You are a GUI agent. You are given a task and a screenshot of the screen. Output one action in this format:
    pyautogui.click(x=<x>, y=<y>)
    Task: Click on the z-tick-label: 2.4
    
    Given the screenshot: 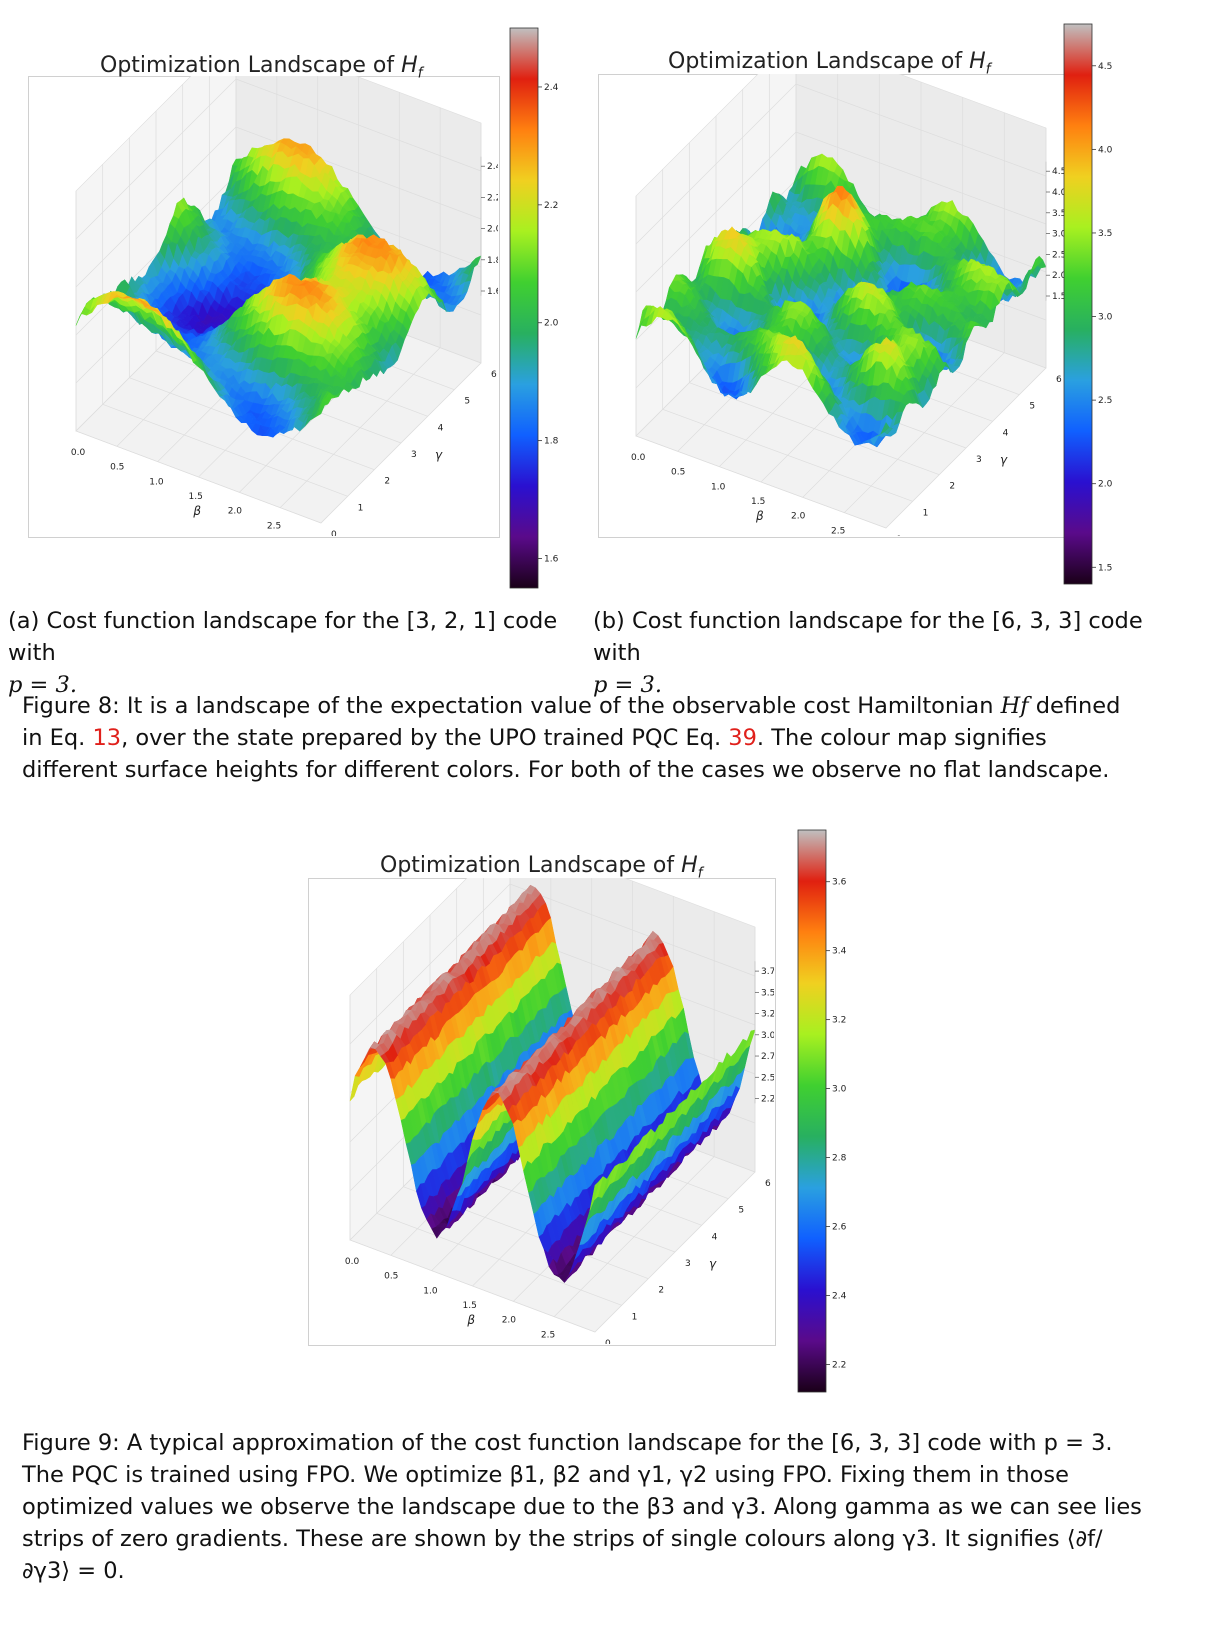 What is the action you would take?
    pyautogui.click(x=492, y=167)
    